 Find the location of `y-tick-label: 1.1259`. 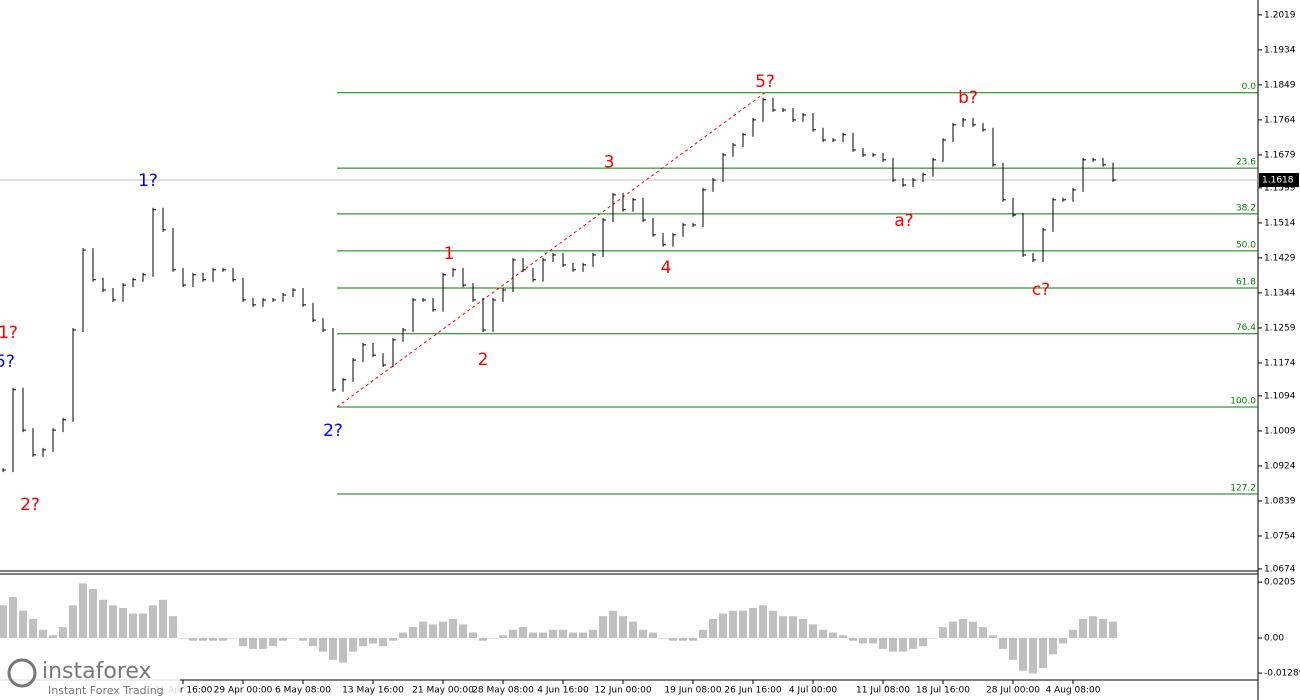

y-tick-label: 1.1259 is located at coordinates (1280, 328).